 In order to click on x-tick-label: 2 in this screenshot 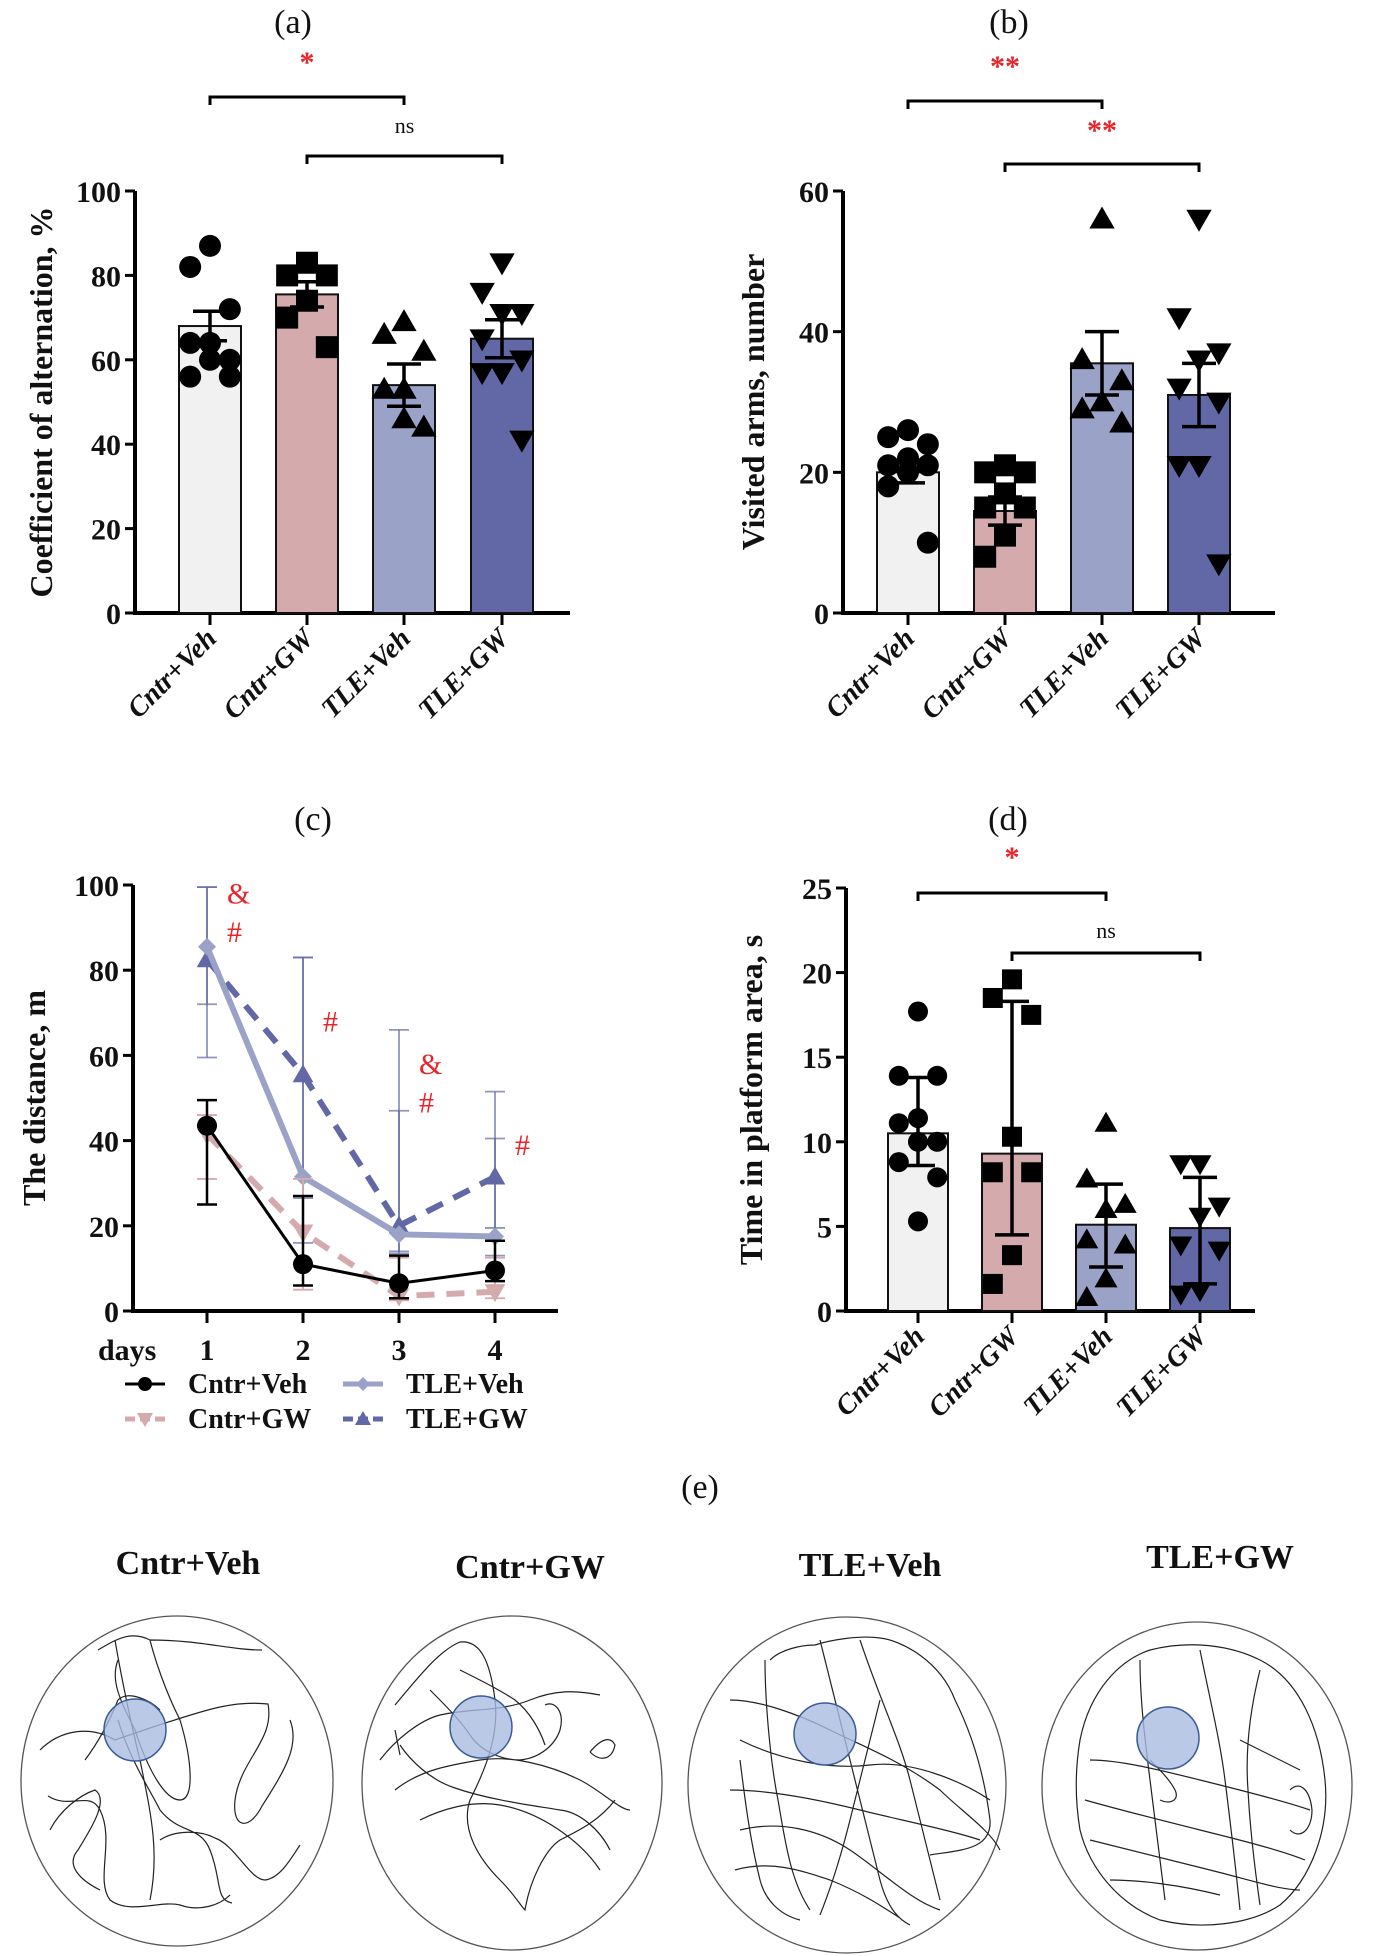, I will do `click(303, 1350)`.